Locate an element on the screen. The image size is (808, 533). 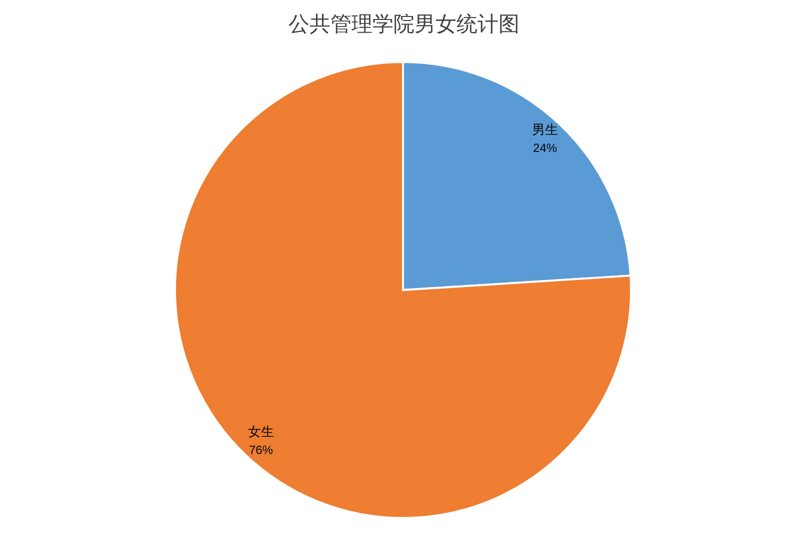
data-label: 24% is located at coordinates (545, 147).